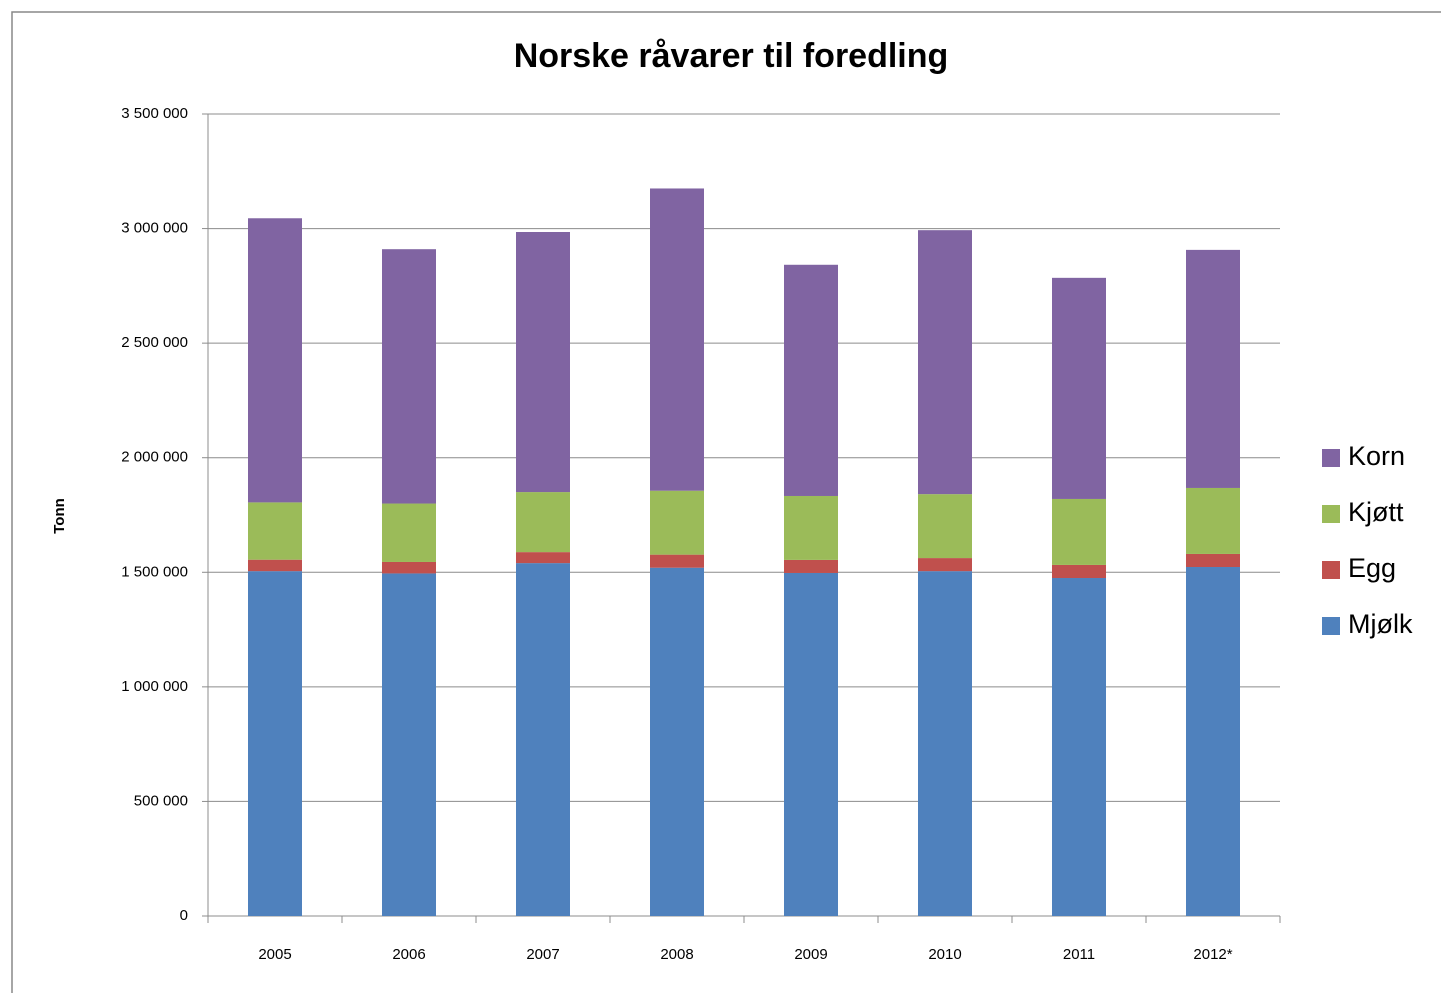  Describe the element at coordinates (676, 954) in the screenshot. I see `x-tick-label: 2008` at that location.